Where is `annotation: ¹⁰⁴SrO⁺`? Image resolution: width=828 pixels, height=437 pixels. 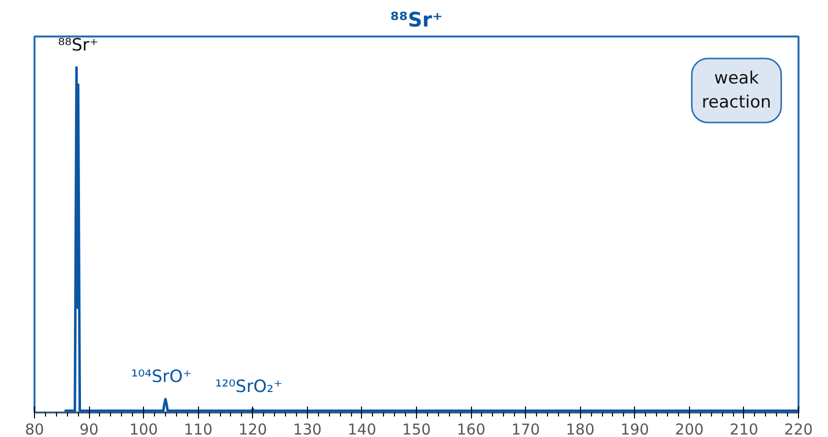 annotation: ¹⁰⁴SrO⁺ is located at coordinates (161, 377).